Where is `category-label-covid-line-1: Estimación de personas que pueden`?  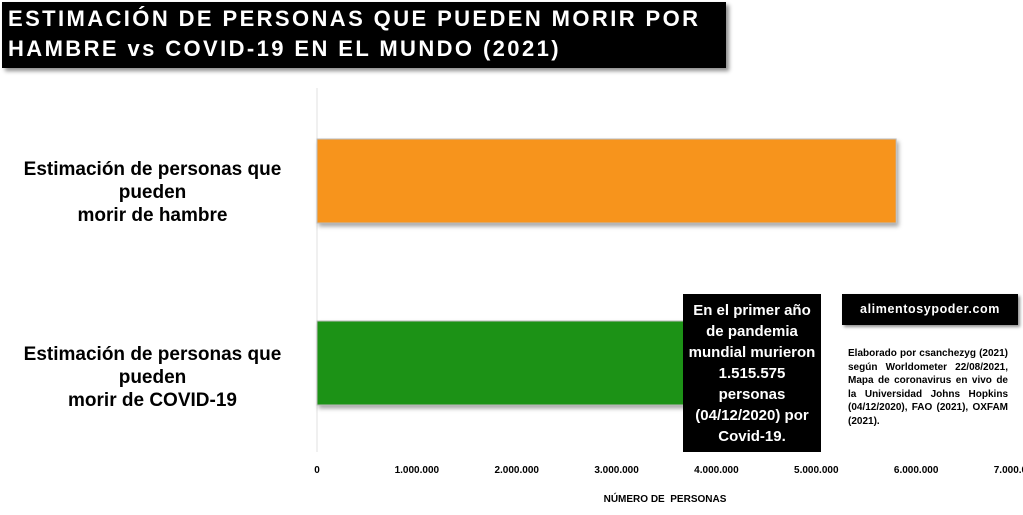 category-label-covid-line-1: Estimación de personas que pueden is located at coordinates (152, 366).